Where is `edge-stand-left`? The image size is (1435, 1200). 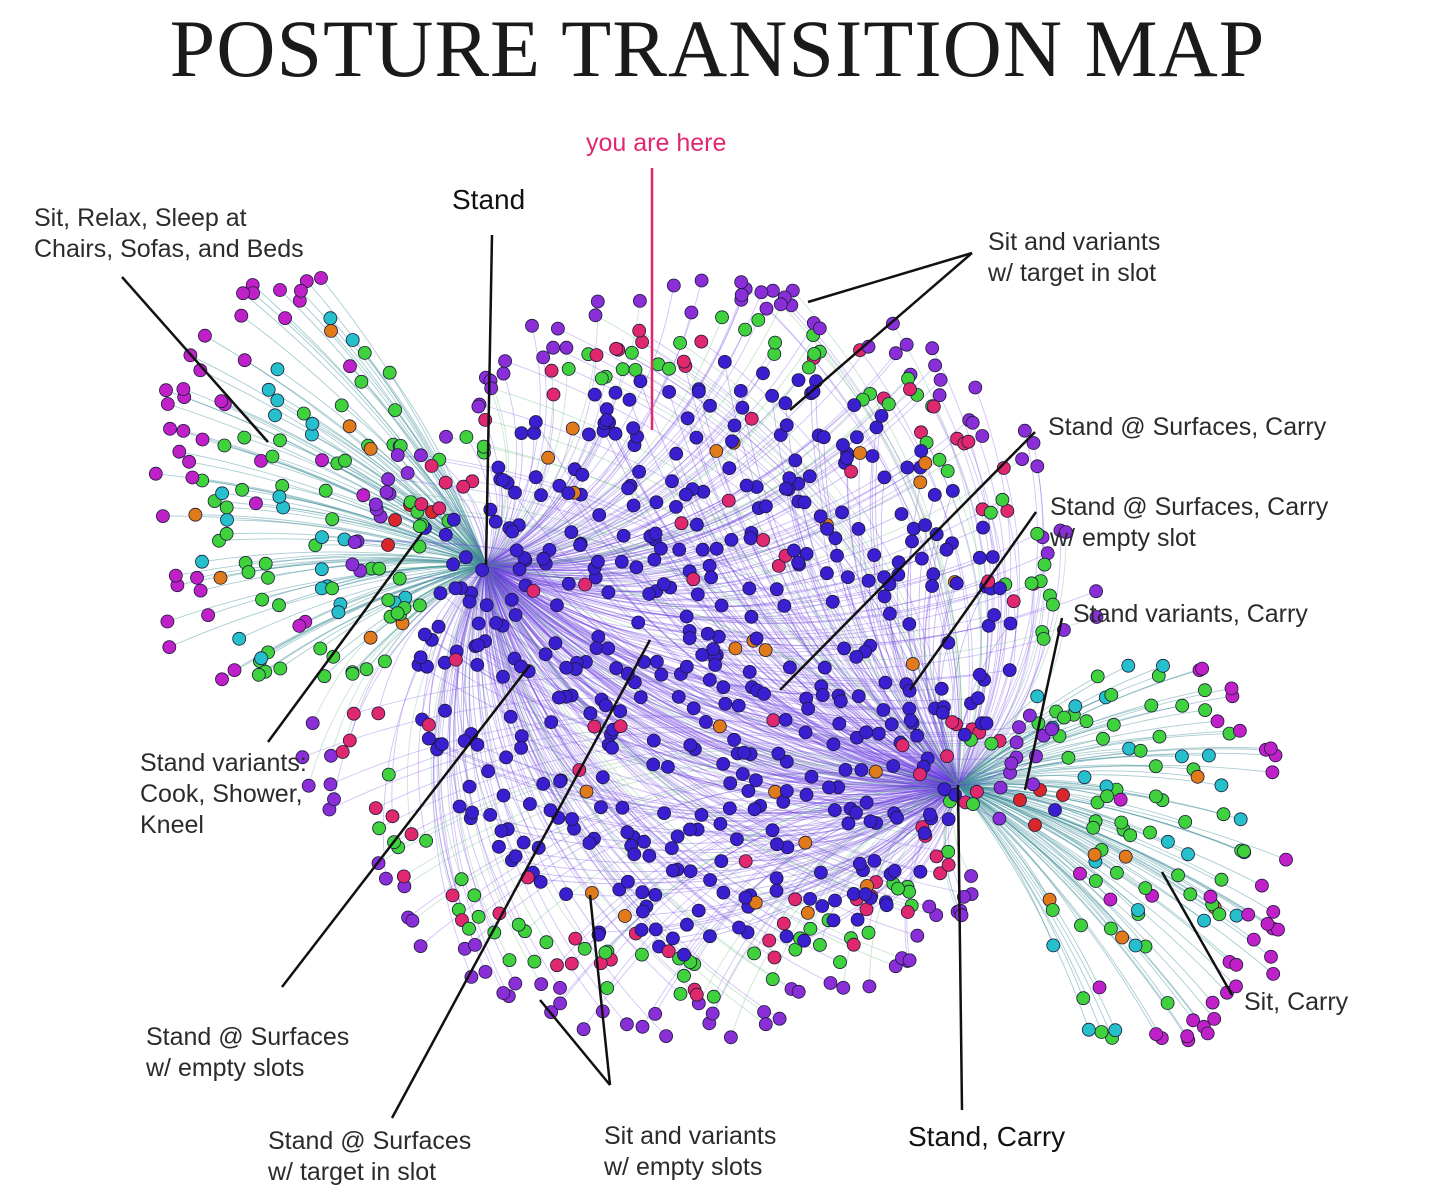 edge-stand-left is located at coordinates (425, 459).